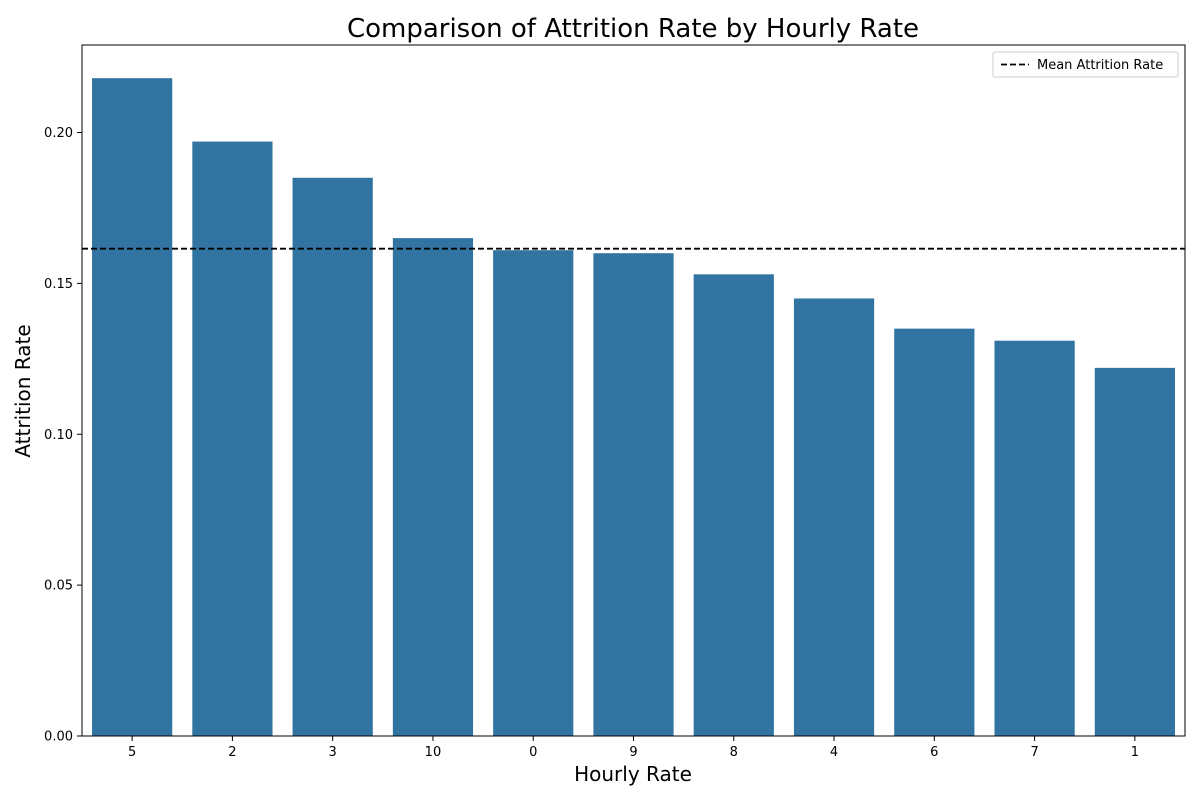 This screenshot has width=1200, height=800. Describe the element at coordinates (433, 752) in the screenshot. I see `x-tick-label: 10` at that location.